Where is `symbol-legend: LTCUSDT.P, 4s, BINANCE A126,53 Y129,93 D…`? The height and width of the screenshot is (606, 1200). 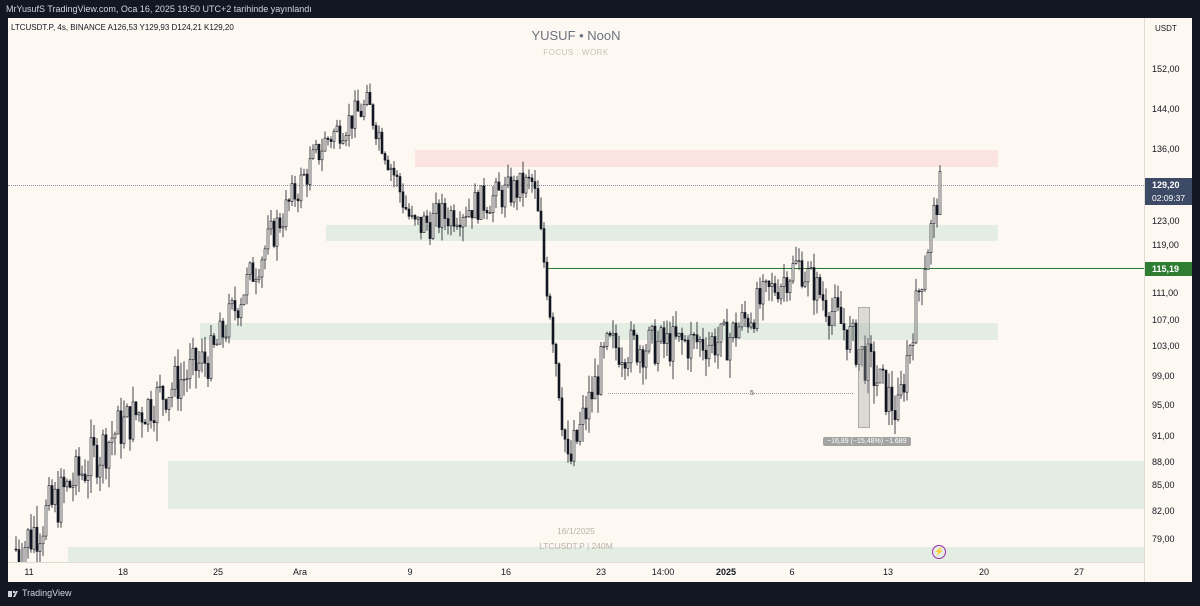 symbol-legend: LTCUSDT.P, 4s, BINANCE A126,53 Y129,93 D… is located at coordinates (122, 27).